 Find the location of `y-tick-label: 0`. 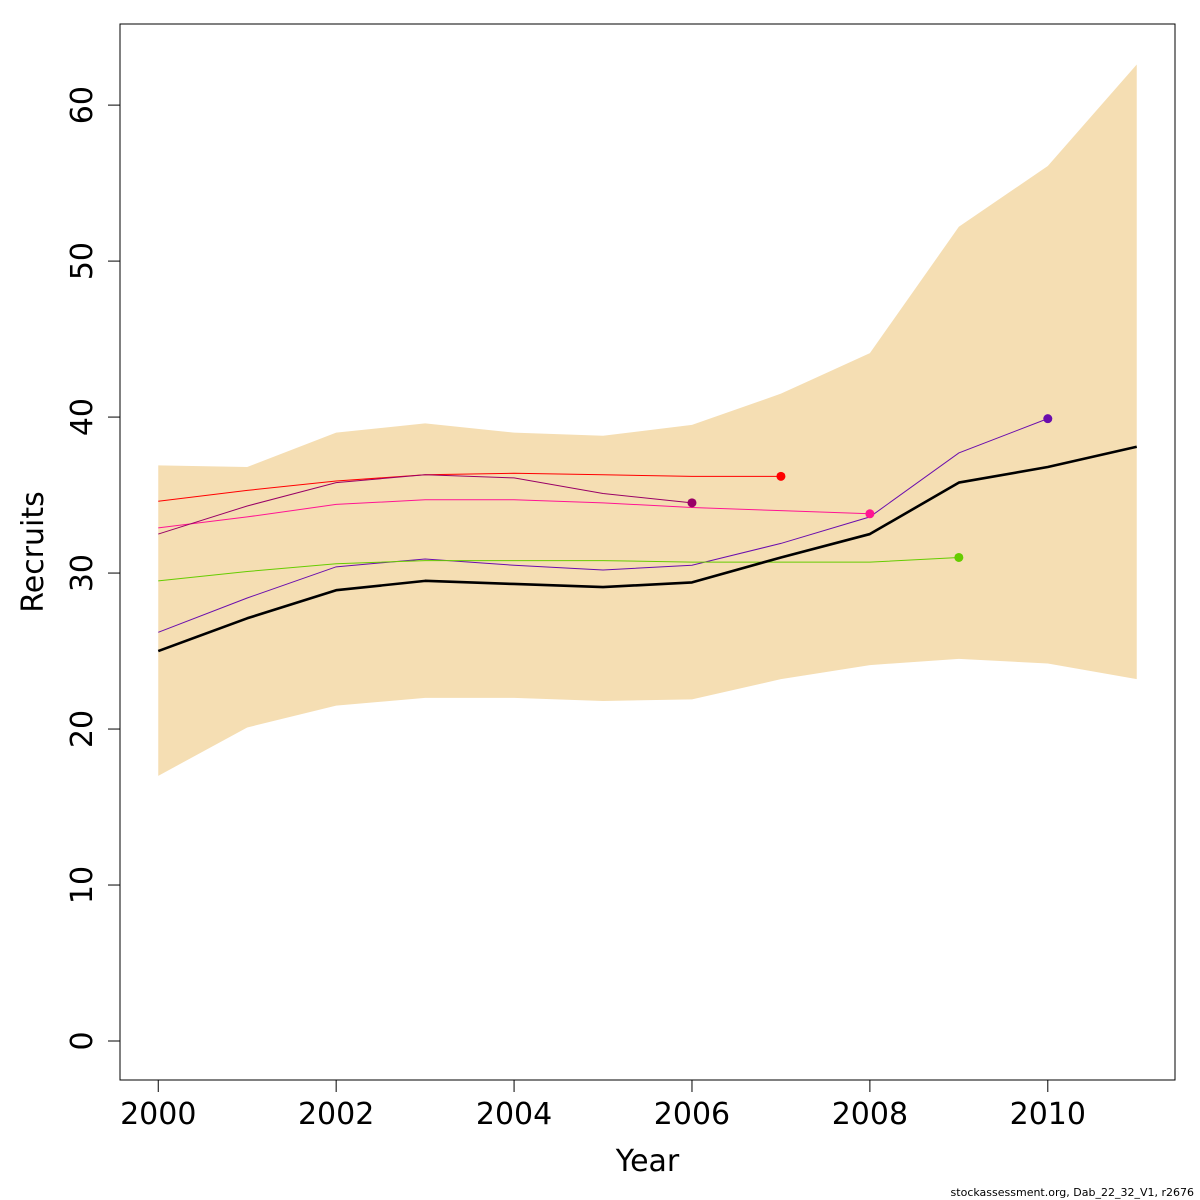

y-tick-label: 0 is located at coordinates (82, 1040).